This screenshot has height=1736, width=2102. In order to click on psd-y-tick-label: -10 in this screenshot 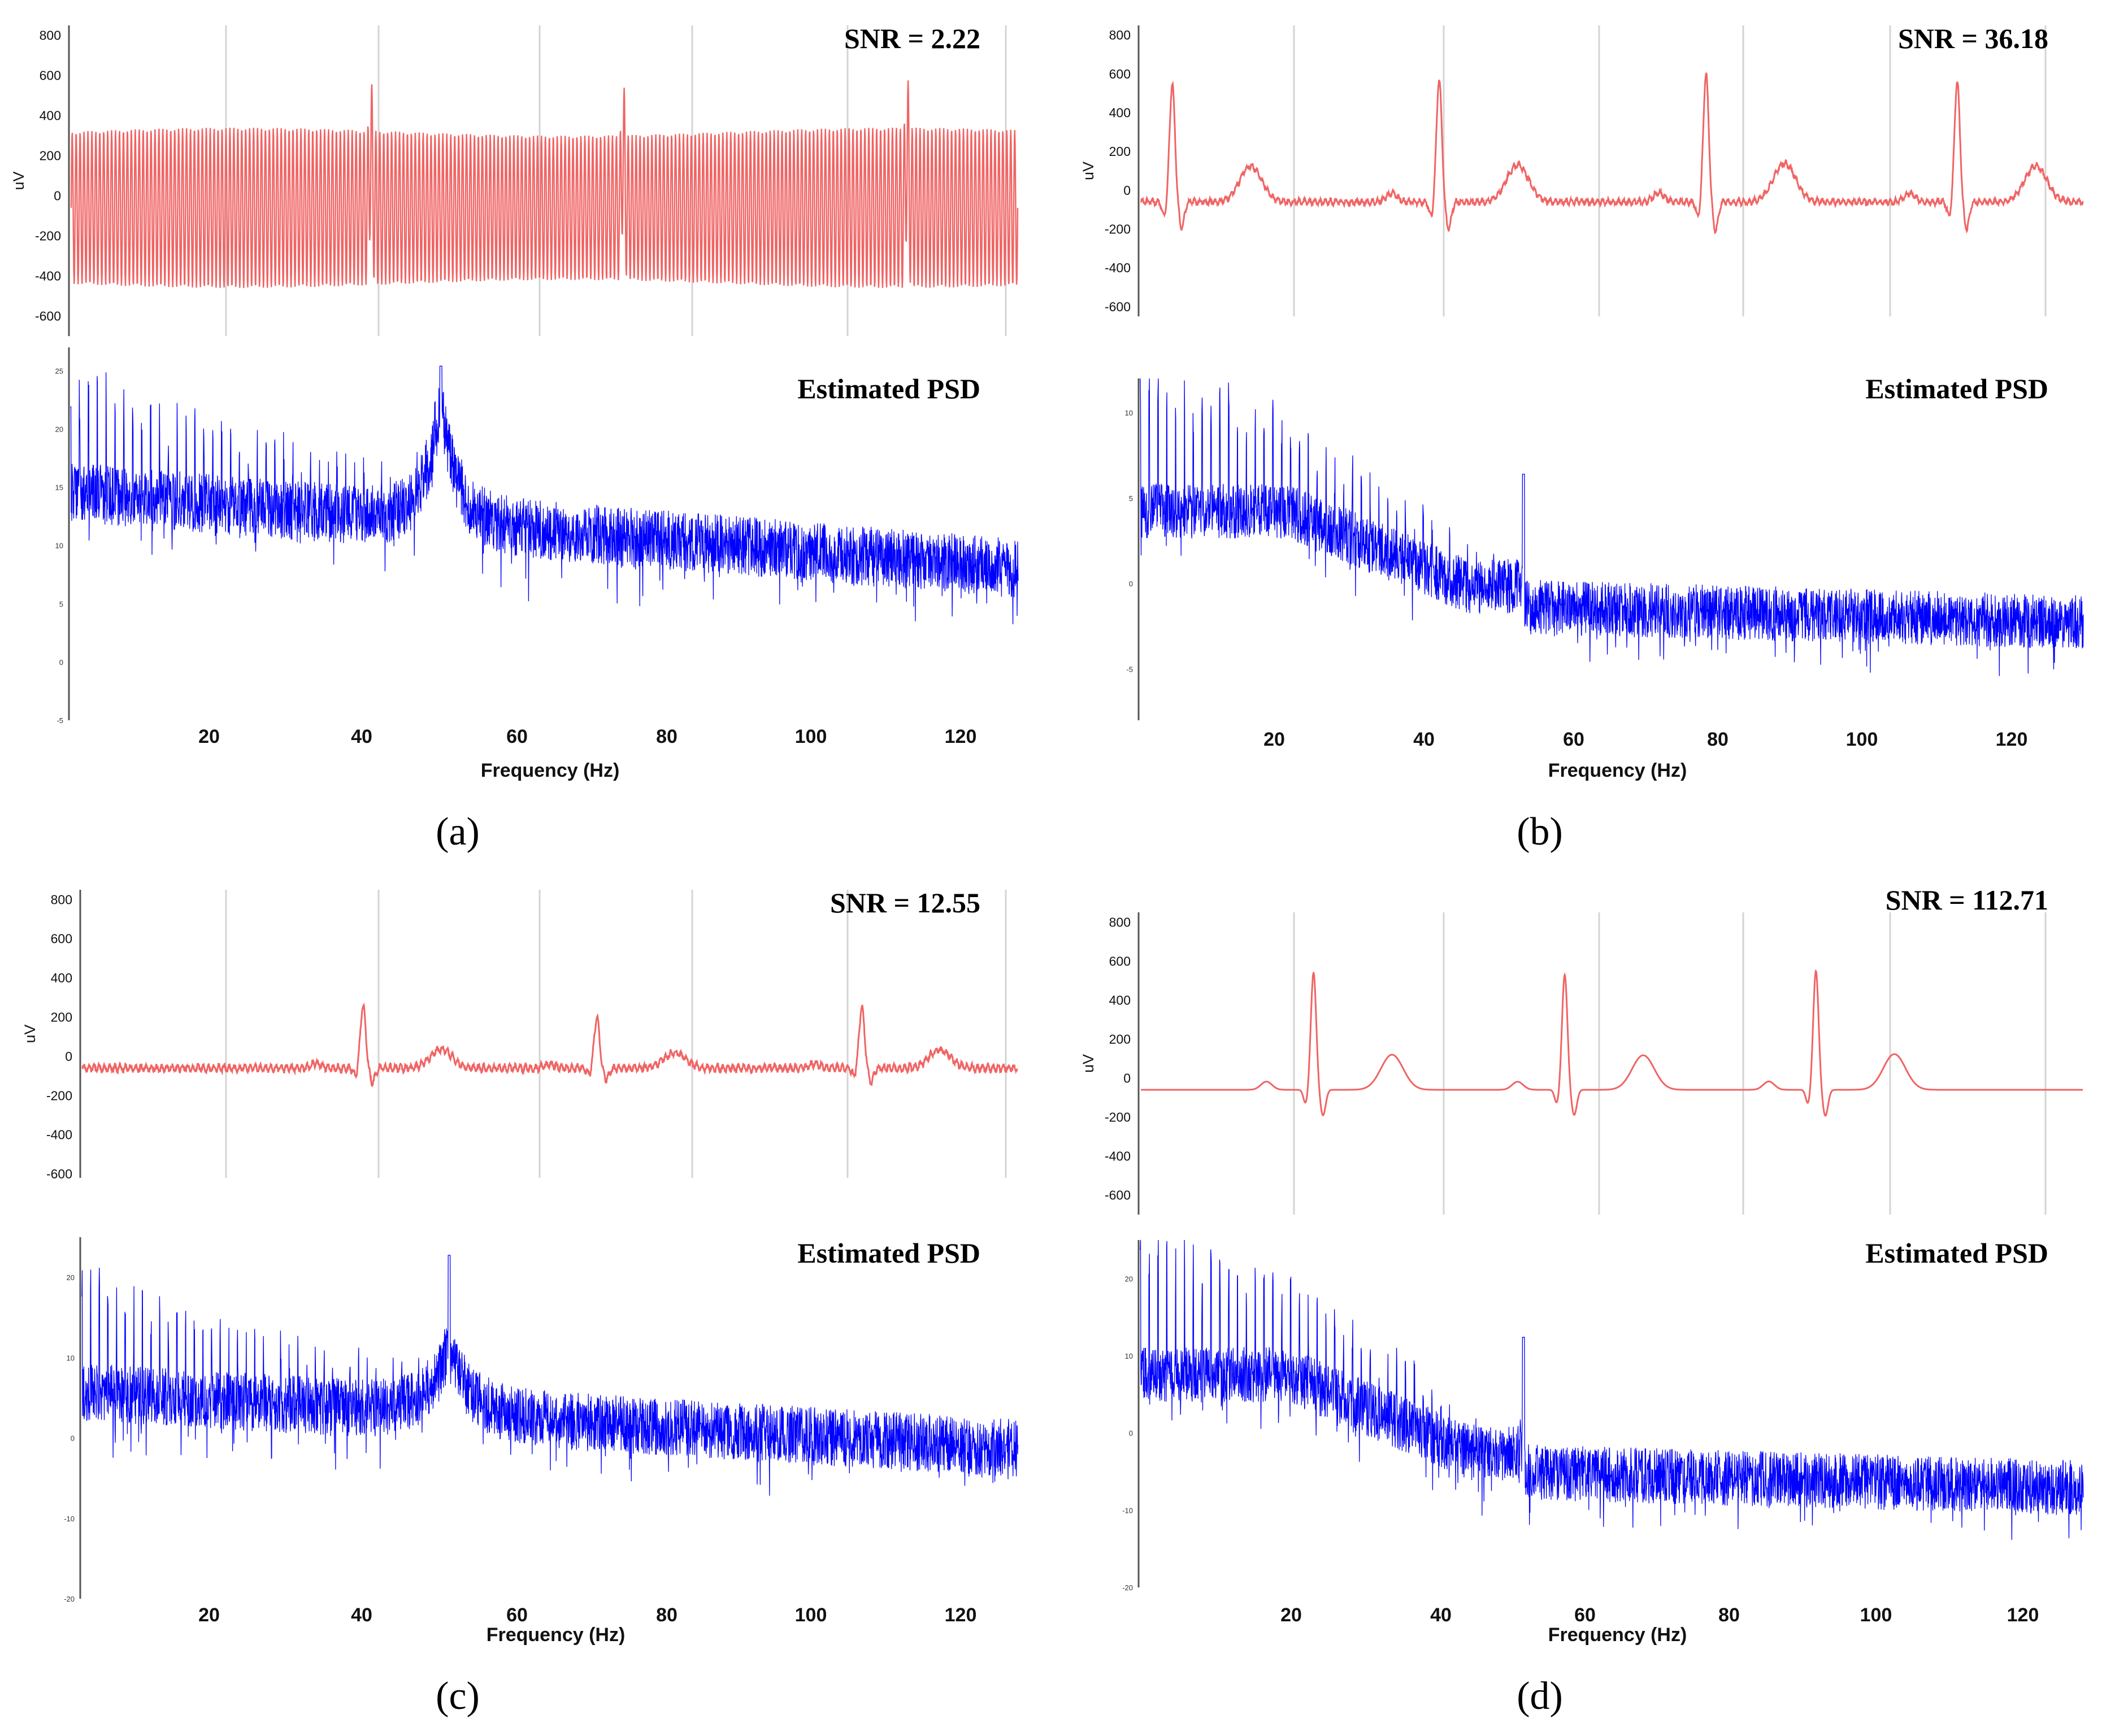, I will do `click(1127, 1510)`.